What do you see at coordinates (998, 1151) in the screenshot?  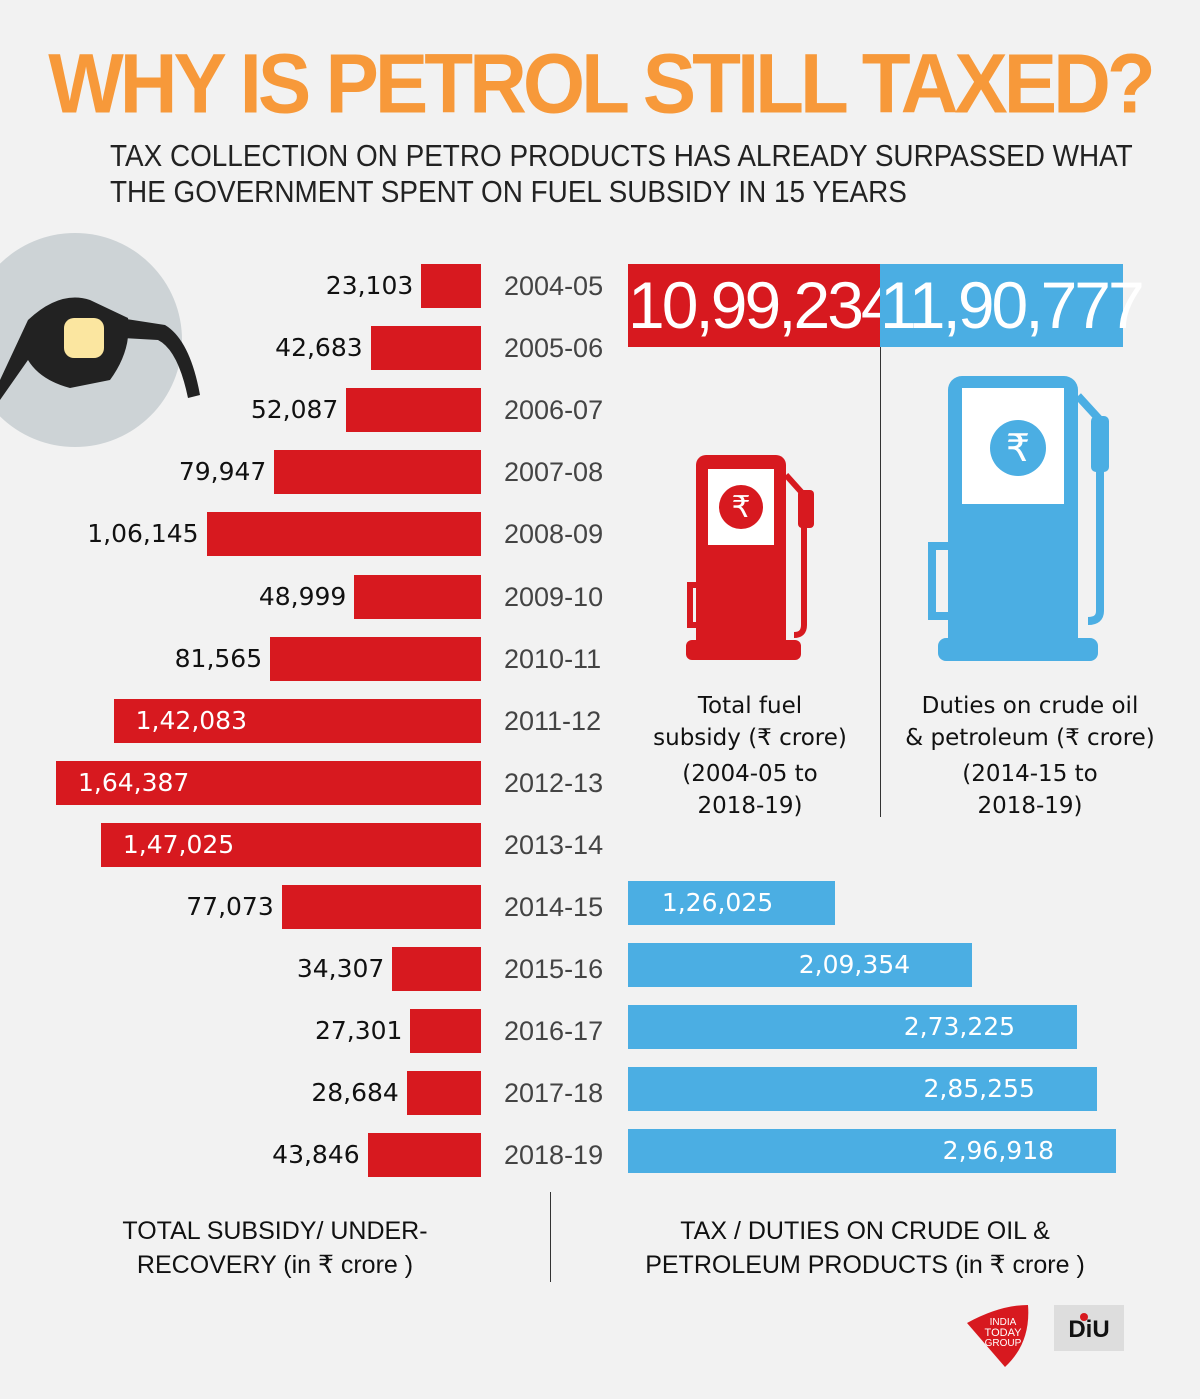 I see `duties-value-label: 2,96,918` at bounding box center [998, 1151].